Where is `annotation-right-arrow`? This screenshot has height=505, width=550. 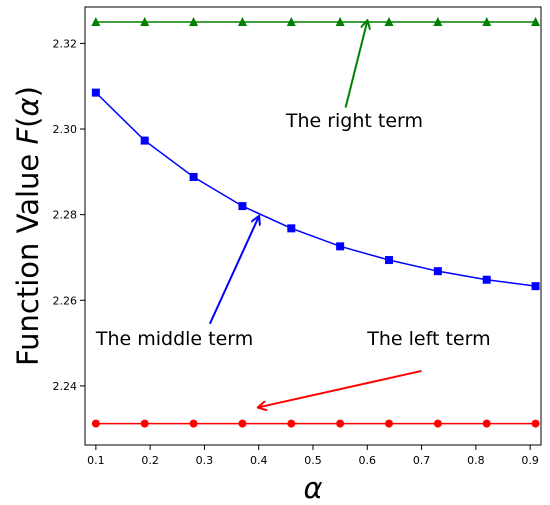
annotation-right-arrow is located at coordinates (356, 64).